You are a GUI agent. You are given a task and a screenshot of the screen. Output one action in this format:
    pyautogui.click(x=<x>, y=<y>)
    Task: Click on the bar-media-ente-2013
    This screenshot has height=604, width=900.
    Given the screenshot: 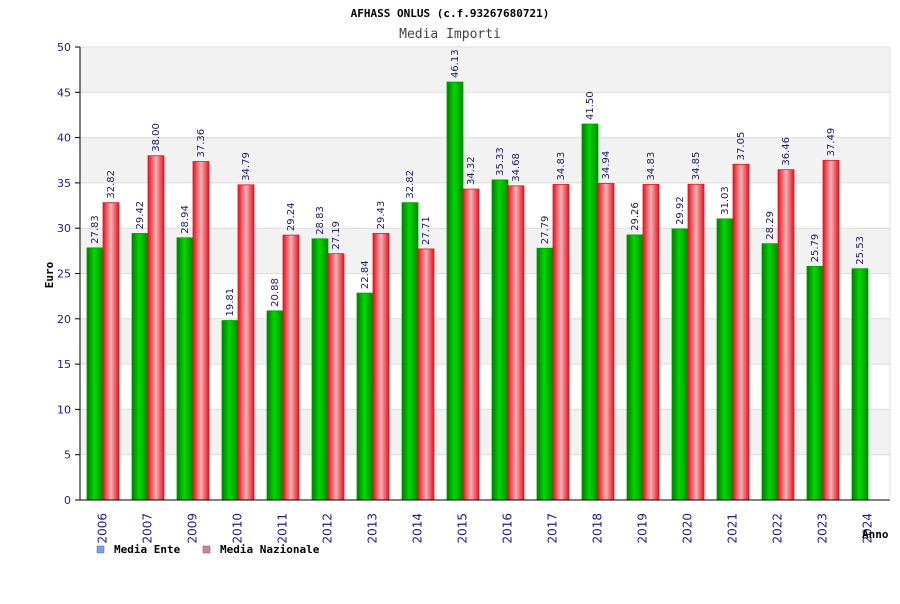 What is the action you would take?
    pyautogui.click(x=365, y=396)
    